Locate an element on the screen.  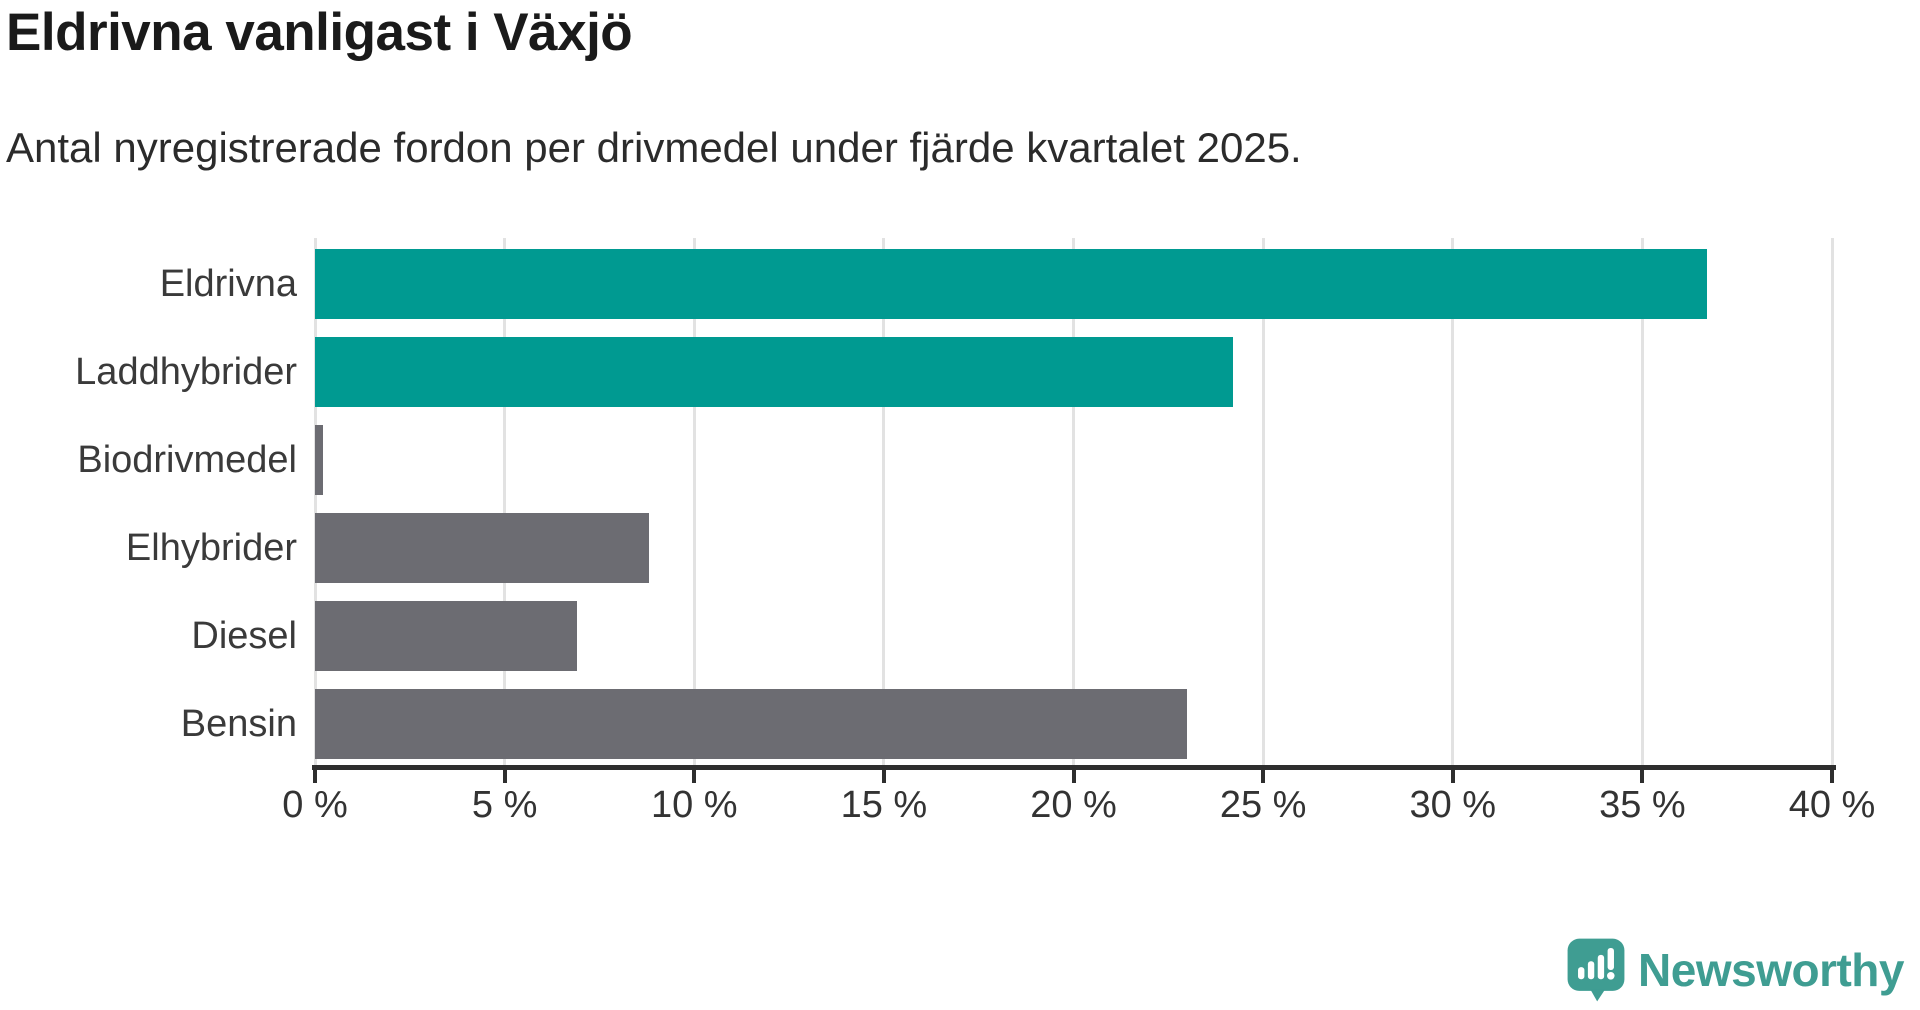
category-label-laddhybrider: Laddhybrider is located at coordinates (186, 372).